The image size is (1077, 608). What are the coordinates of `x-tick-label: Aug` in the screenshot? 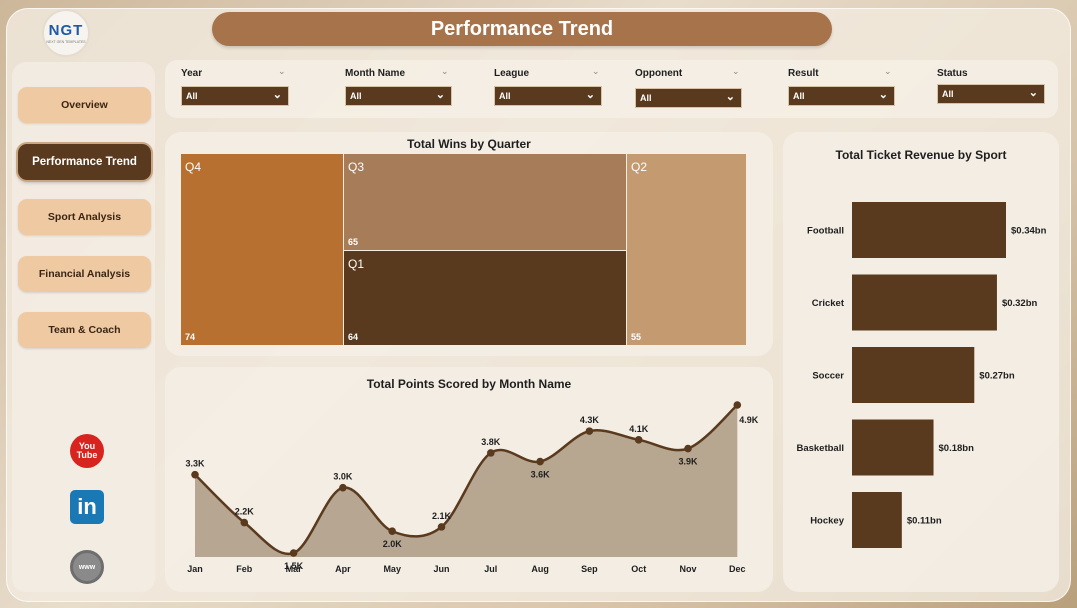 It's located at (540, 569).